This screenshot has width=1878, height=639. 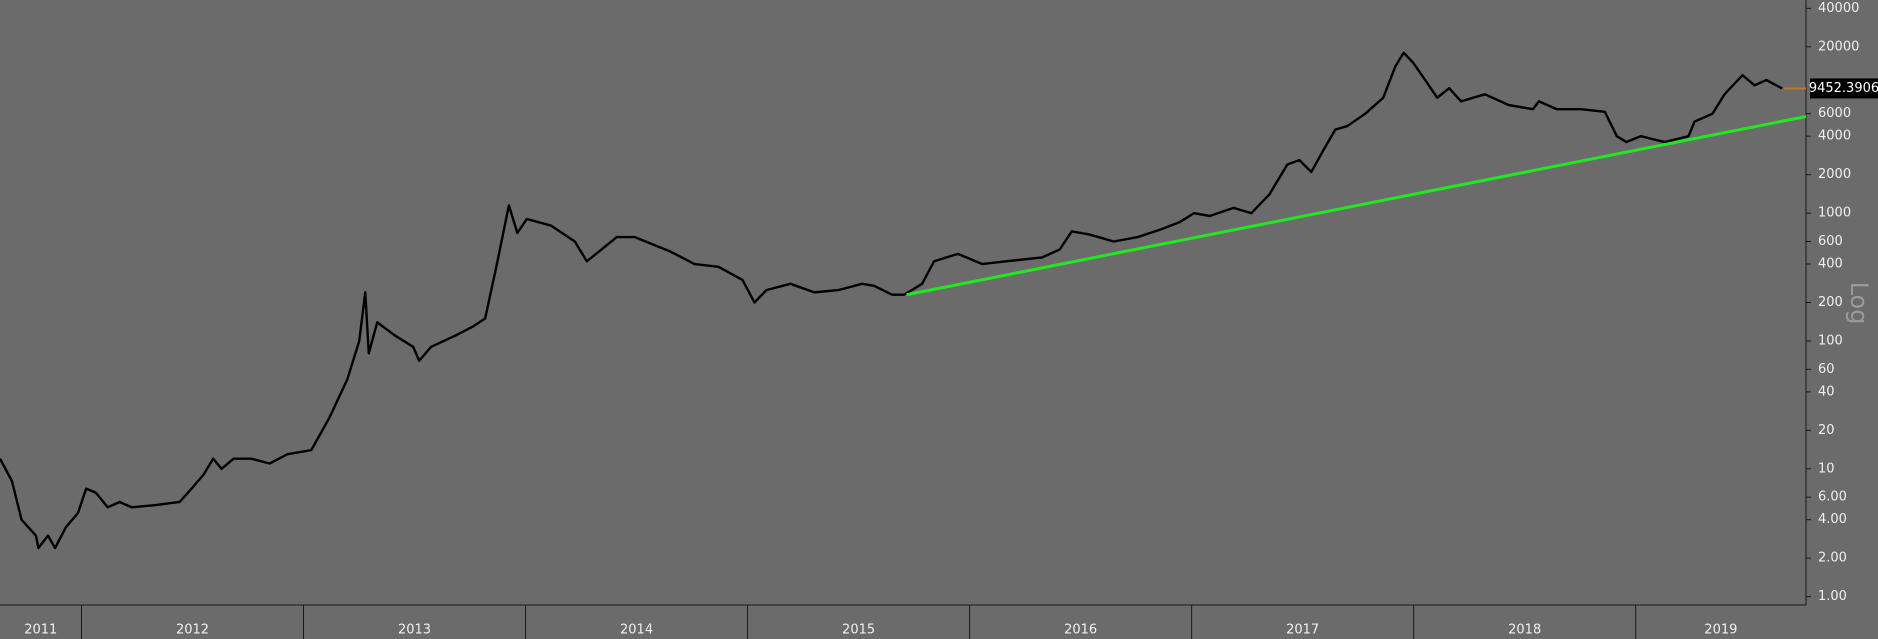 What do you see at coordinates (1720, 630) in the screenshot?
I see `x-tick-label: 2019` at bounding box center [1720, 630].